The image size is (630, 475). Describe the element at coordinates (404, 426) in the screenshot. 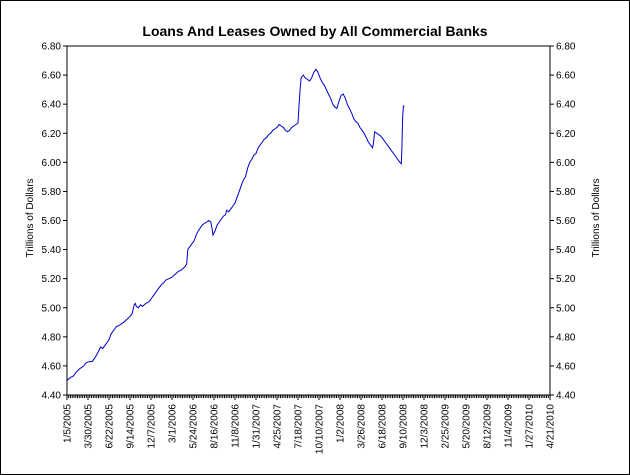

I see `x-tick-label: 9/10/2008` at that location.